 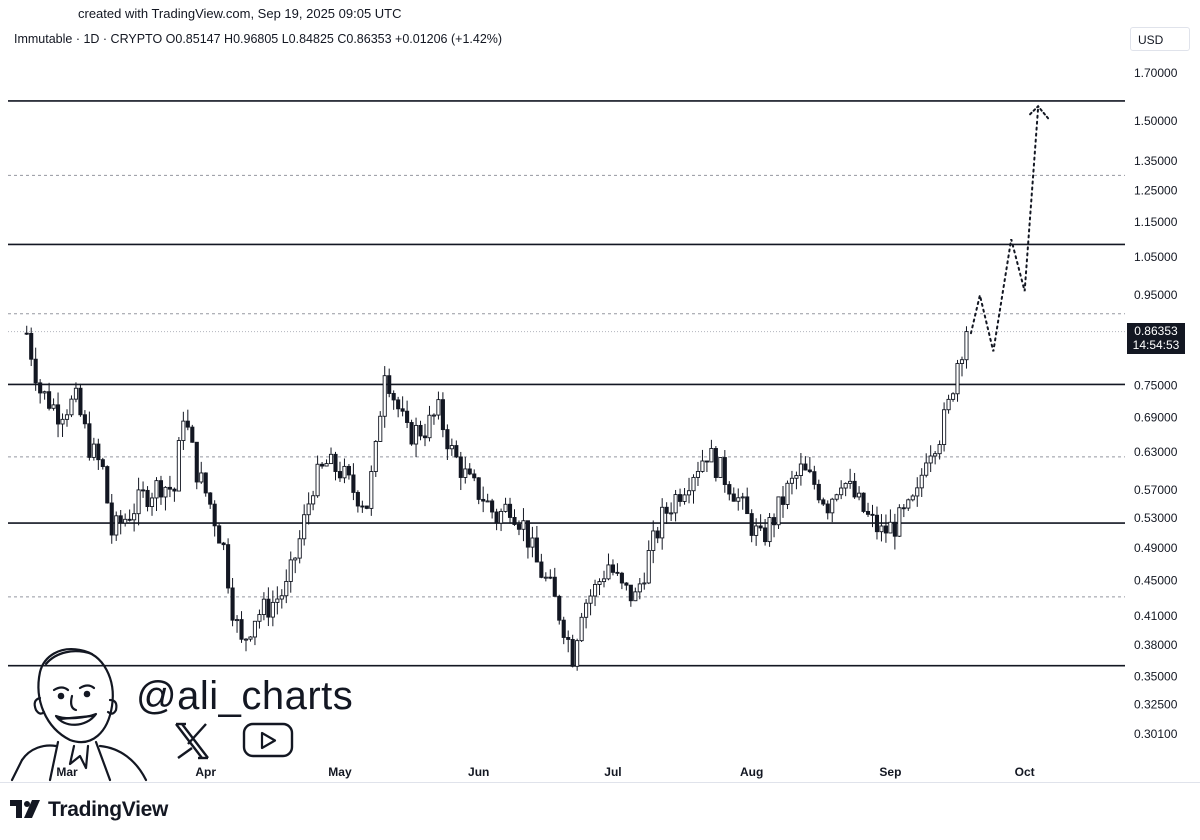 What do you see at coordinates (1156, 121) in the screenshot?
I see `y-tick-label: 1.50000` at bounding box center [1156, 121].